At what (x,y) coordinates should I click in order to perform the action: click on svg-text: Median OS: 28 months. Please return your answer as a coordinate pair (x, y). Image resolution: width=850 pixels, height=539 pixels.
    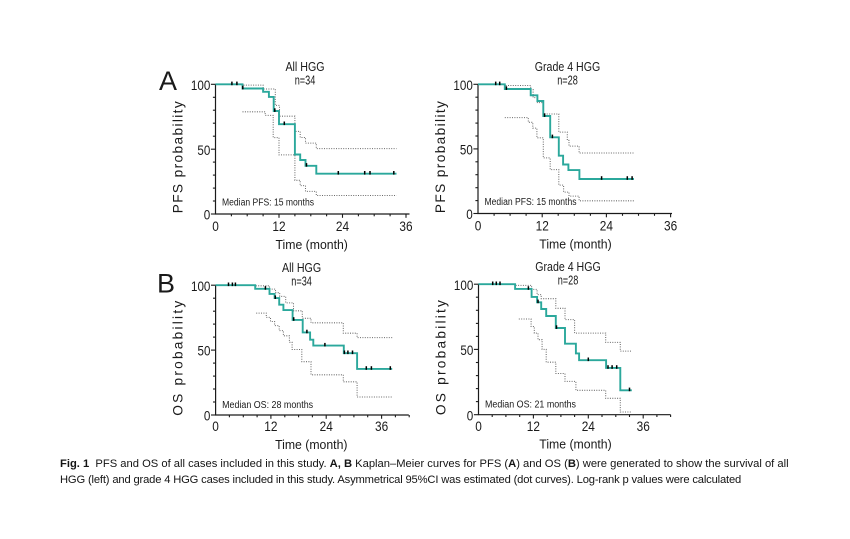
    Looking at the image, I should click on (267, 405).